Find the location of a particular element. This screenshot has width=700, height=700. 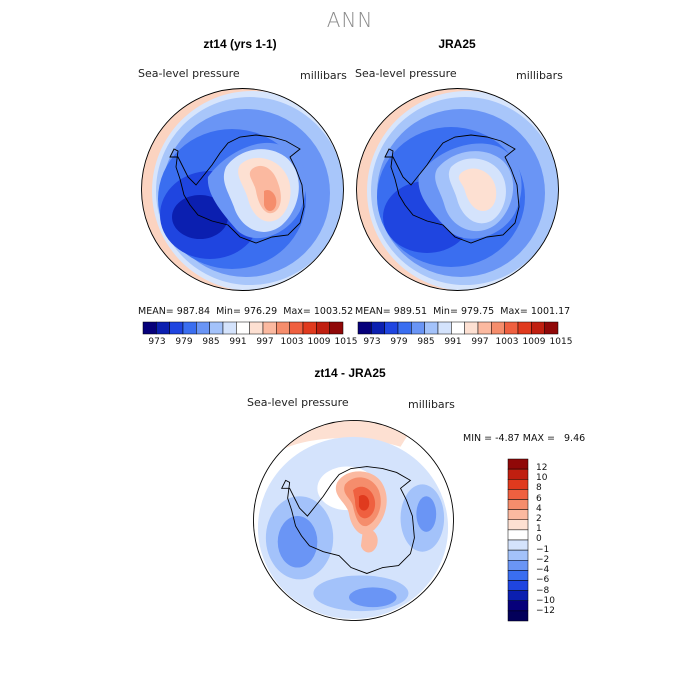

panel1-mean: 987.84 is located at coordinates (193, 311).